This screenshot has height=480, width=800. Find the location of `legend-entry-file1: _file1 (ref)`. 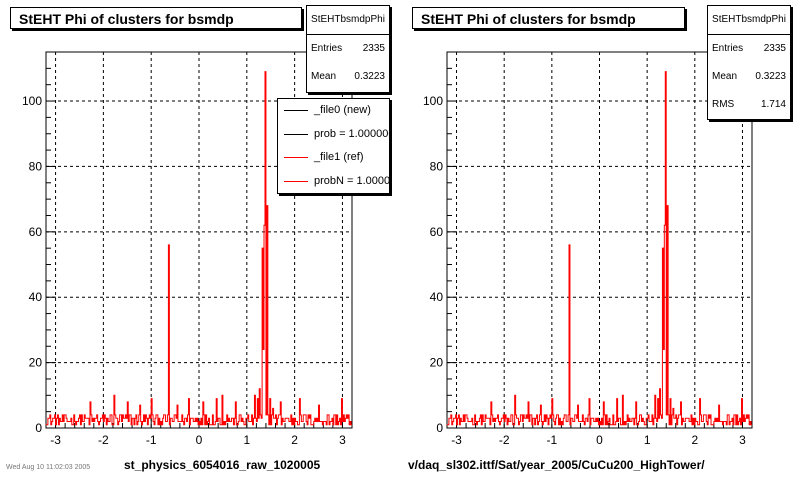

legend-entry-file1: _file1 (ref) is located at coordinates (333, 158).